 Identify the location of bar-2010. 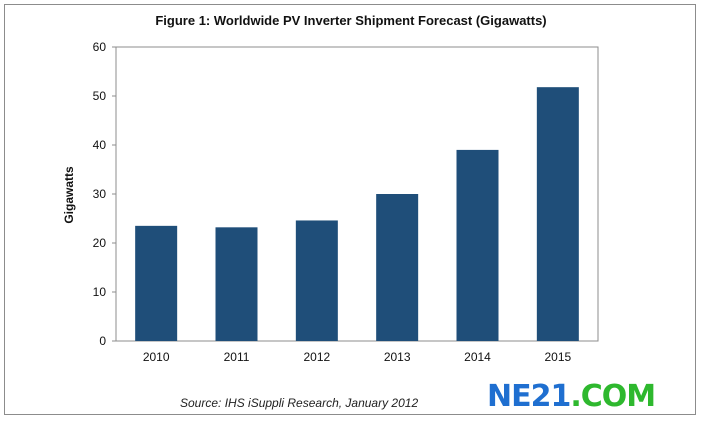
(156, 283).